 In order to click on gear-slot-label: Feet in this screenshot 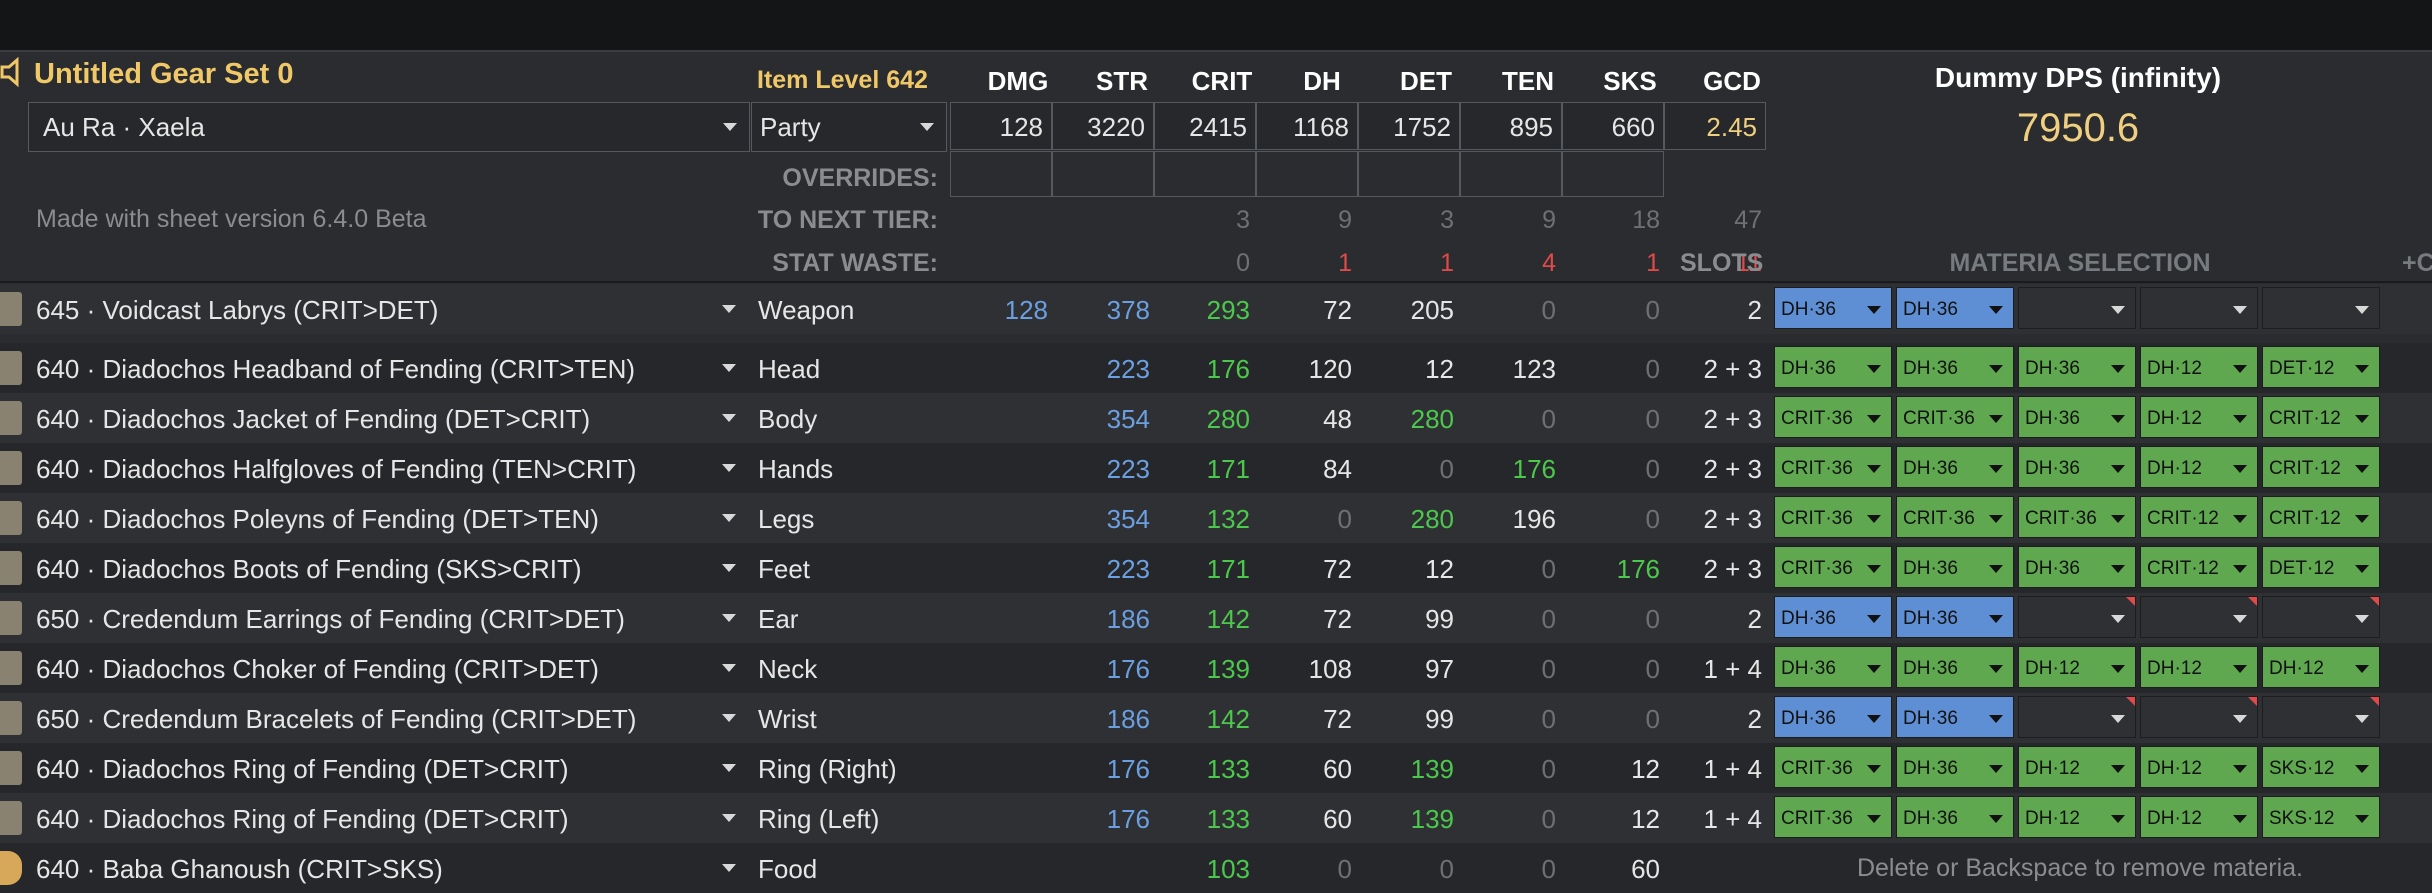, I will do `click(784, 569)`.